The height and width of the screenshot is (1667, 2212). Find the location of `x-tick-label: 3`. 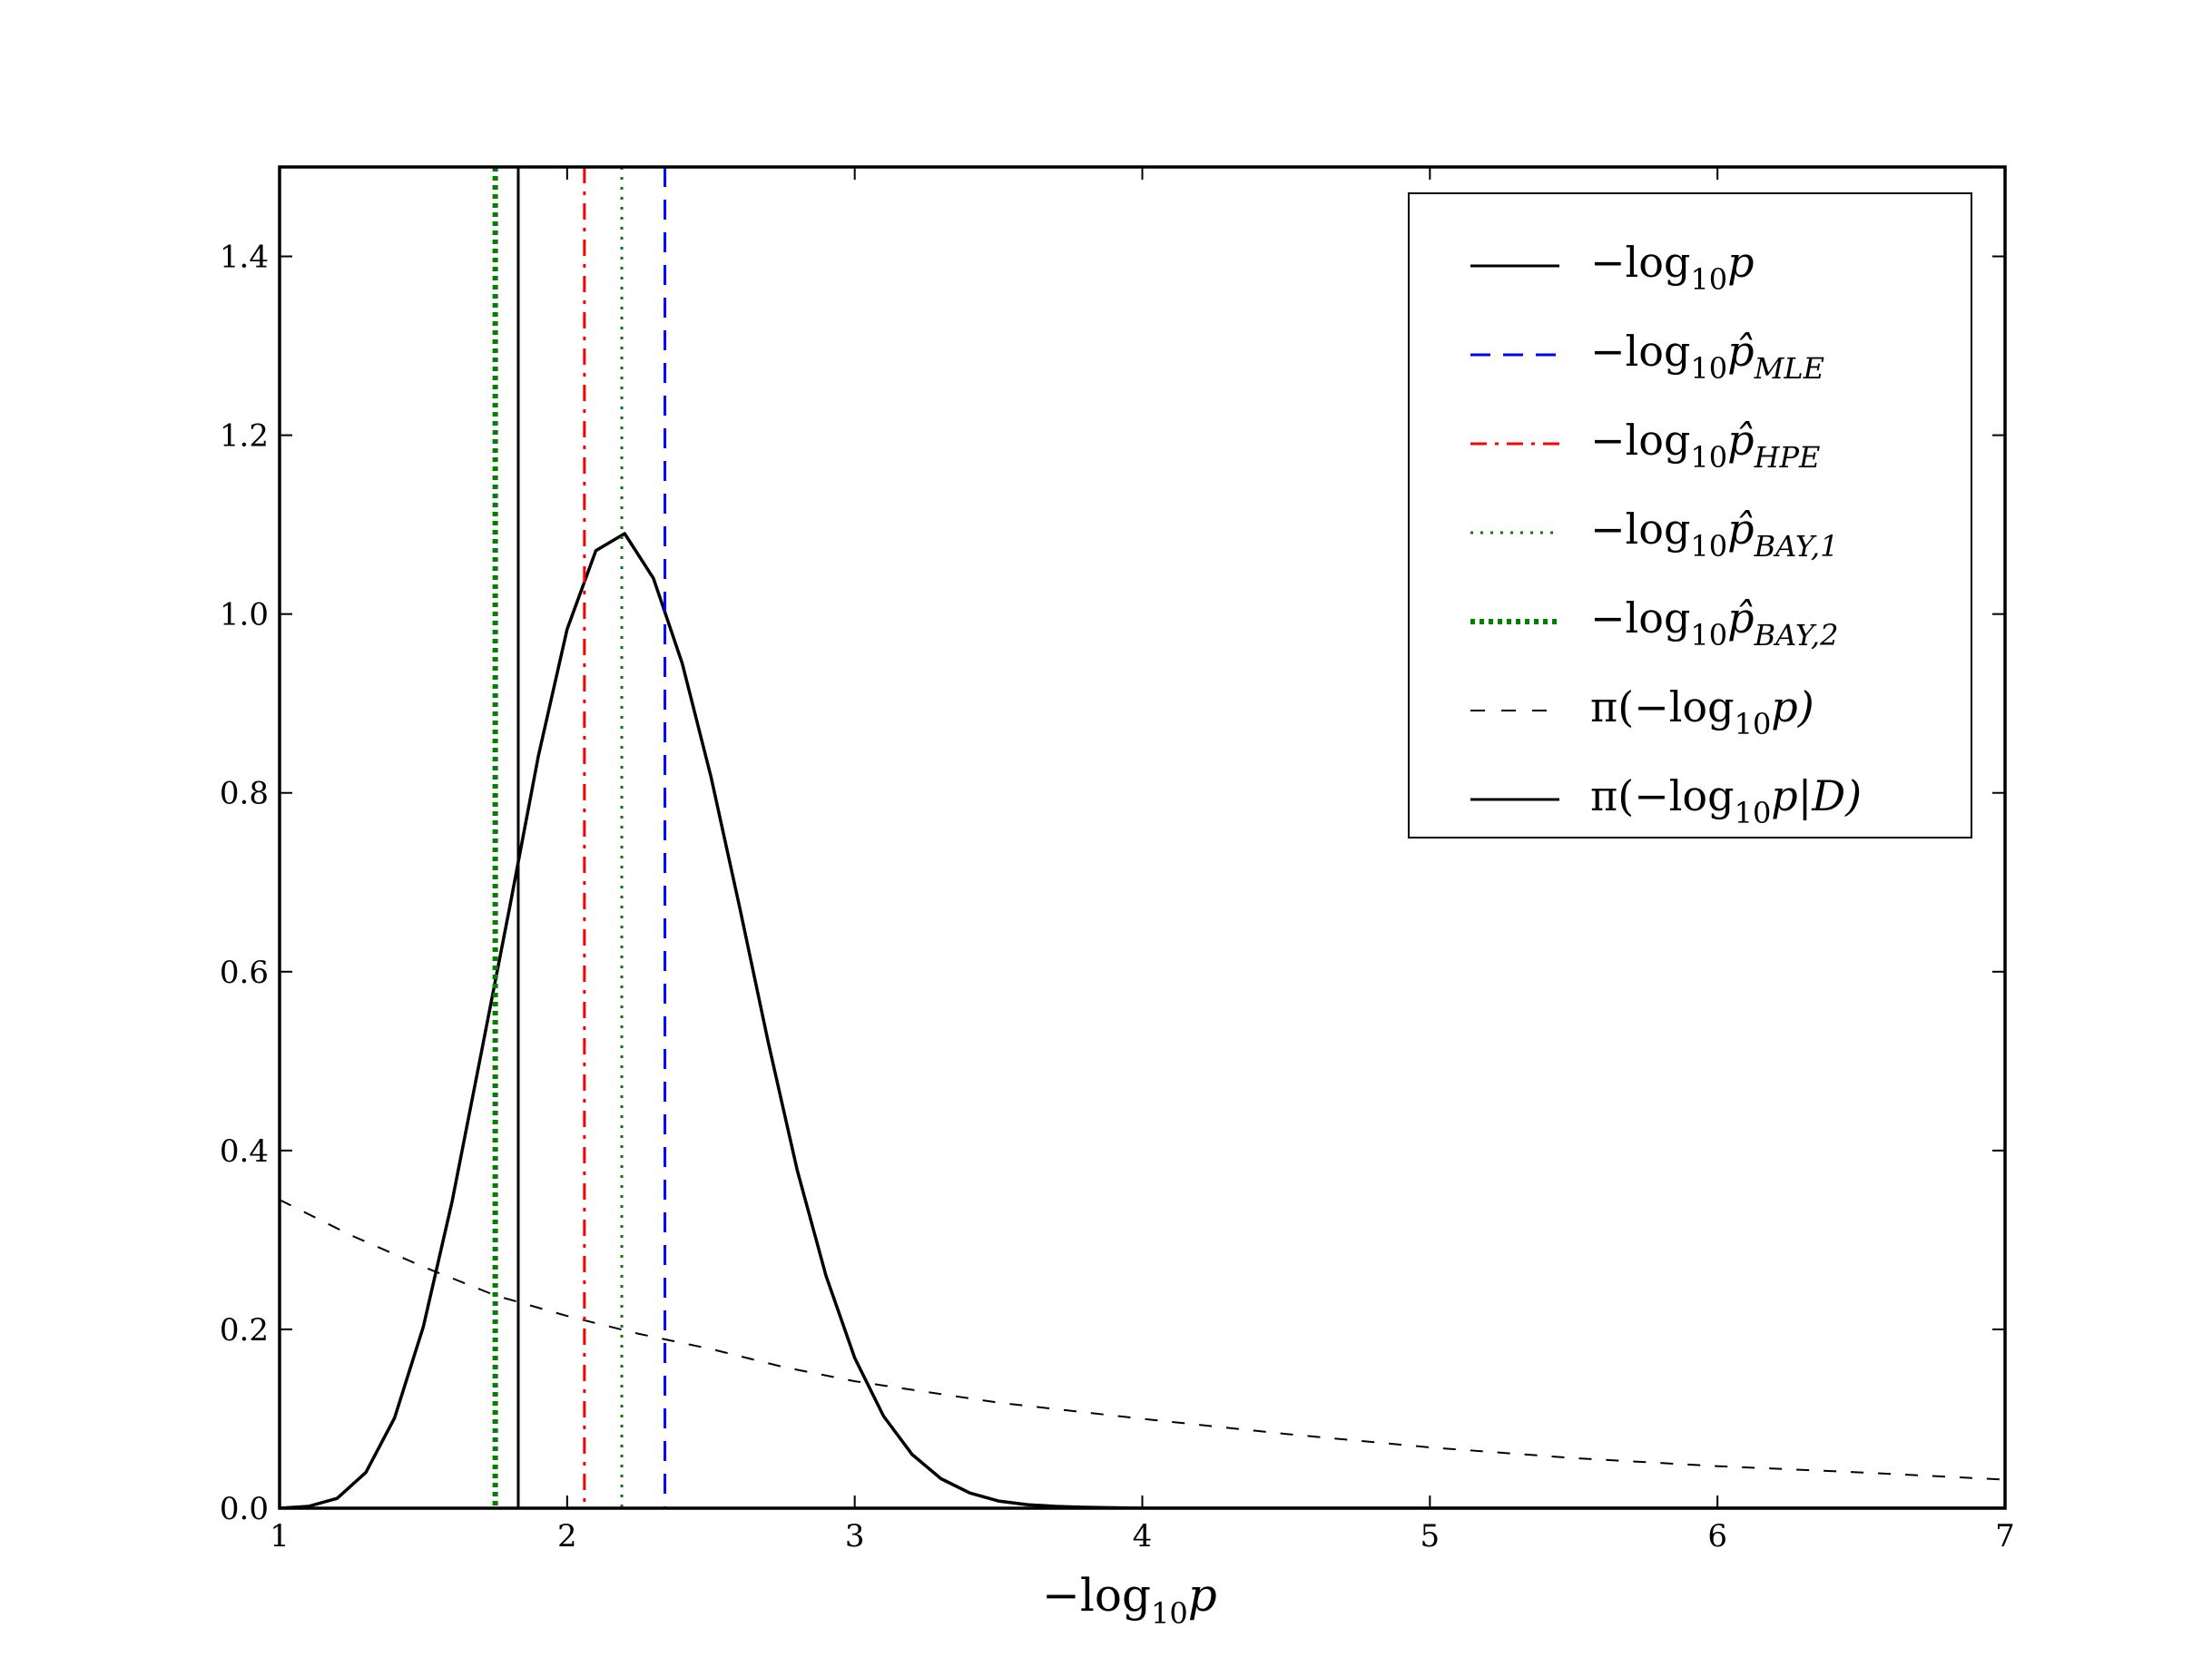

x-tick-label: 3 is located at coordinates (855, 1536).